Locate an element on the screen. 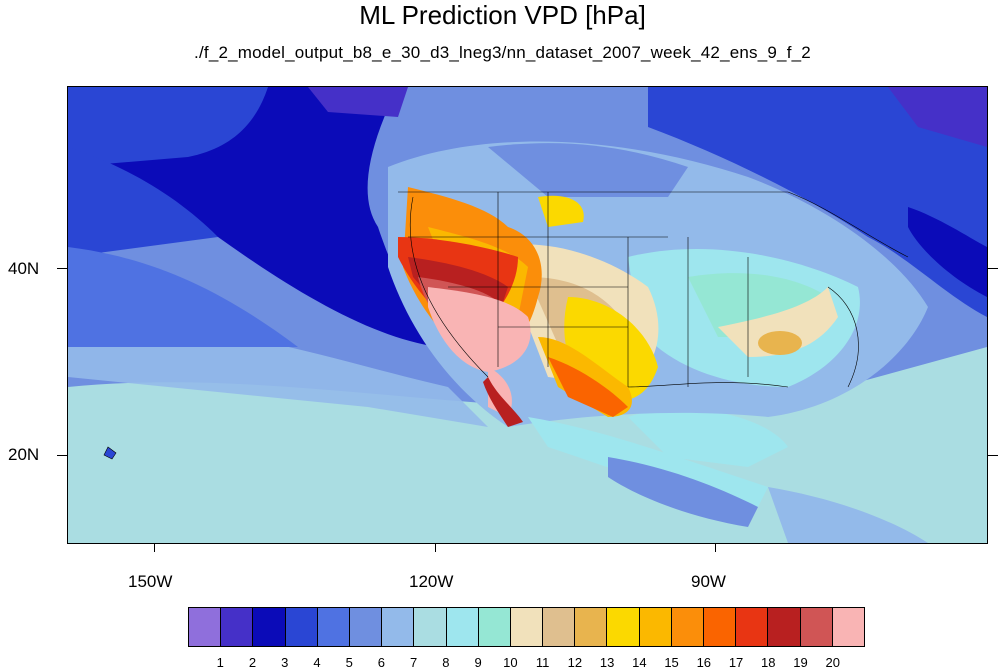 This screenshot has width=1005, height=672. lon-label-150w: 150W is located at coordinates (150, 581).